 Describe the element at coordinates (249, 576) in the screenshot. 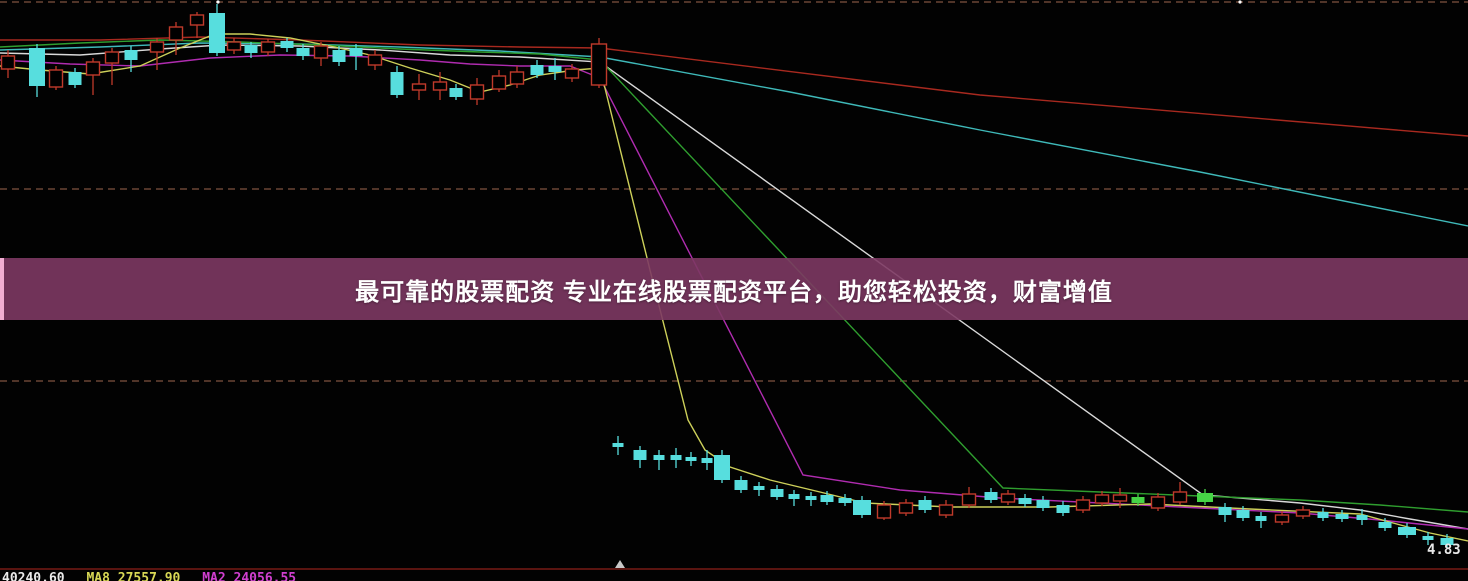

I see `ma2-value: MA2 24056.55` at that location.